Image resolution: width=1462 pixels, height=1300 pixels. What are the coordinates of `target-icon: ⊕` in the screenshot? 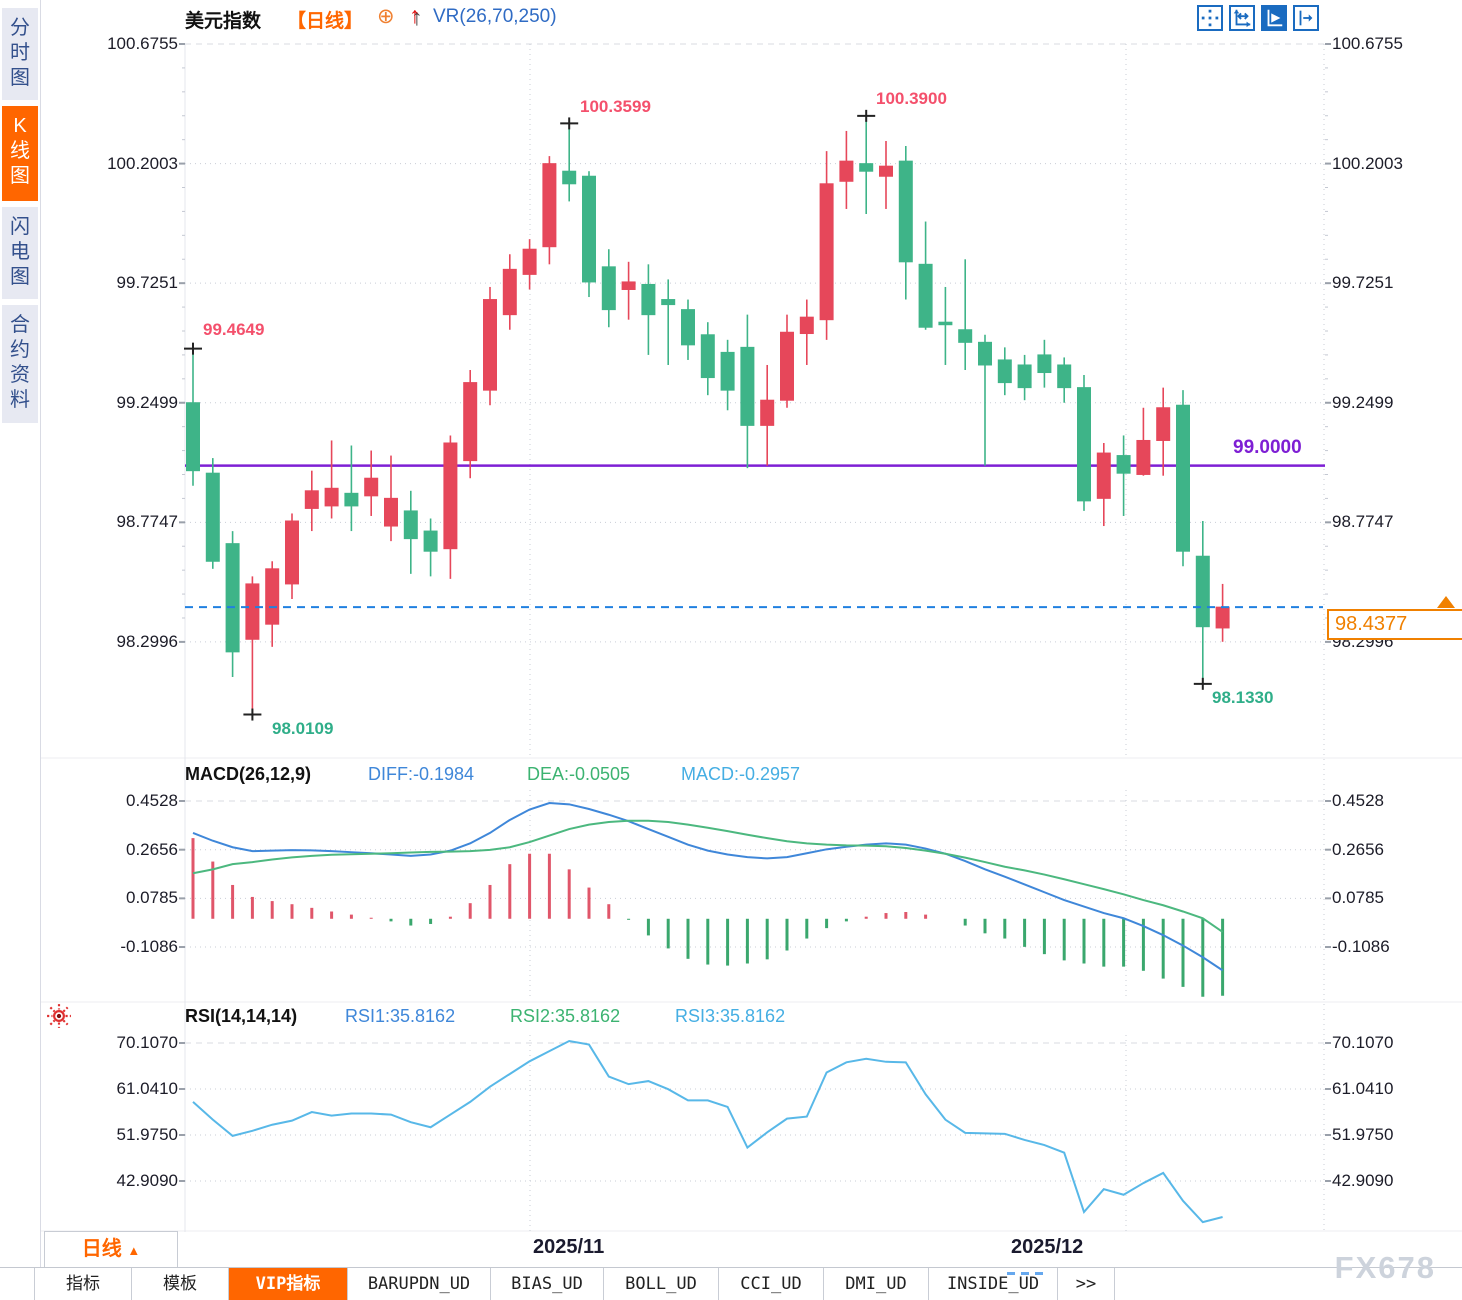 It's located at (386, 16).